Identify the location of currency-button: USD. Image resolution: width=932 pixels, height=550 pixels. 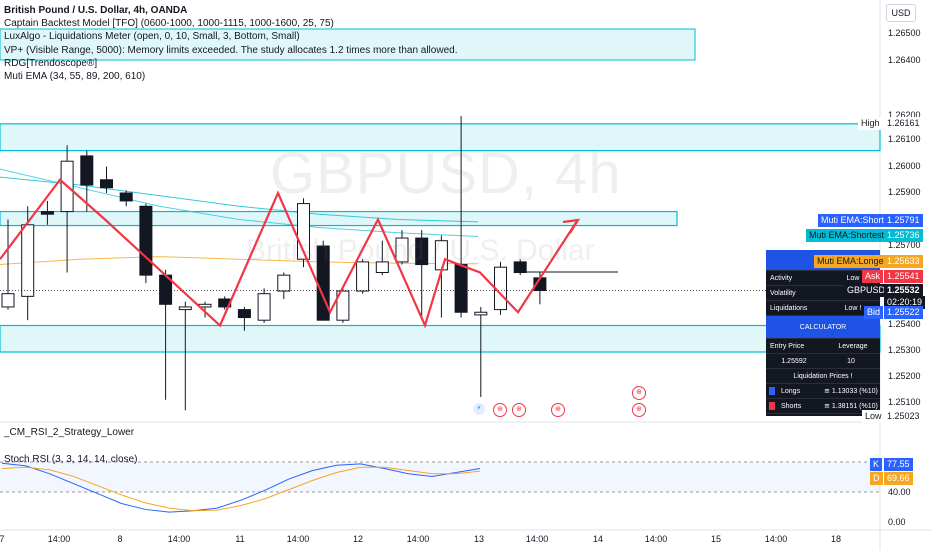
(901, 13).